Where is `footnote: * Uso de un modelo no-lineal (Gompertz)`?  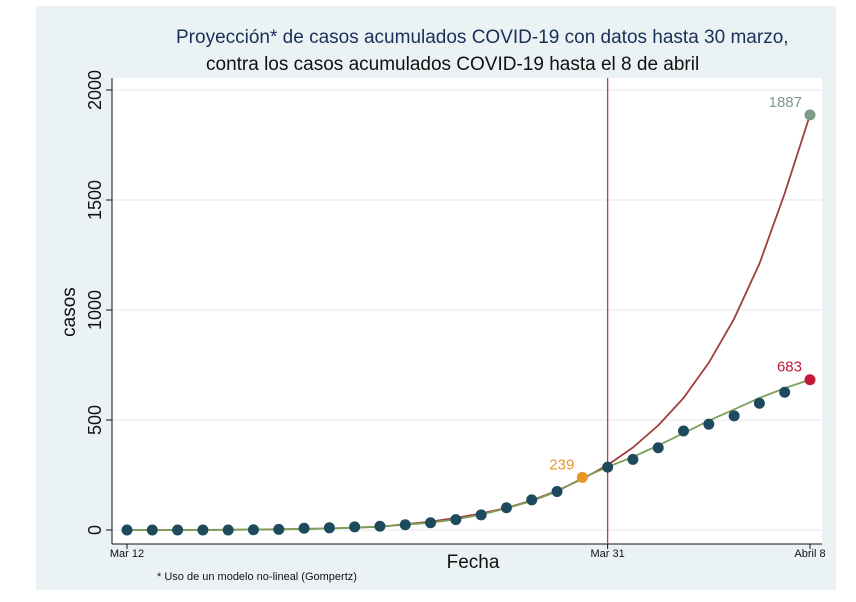
footnote: * Uso de un modelo no-lineal (Gompertz) is located at coordinates (257, 577).